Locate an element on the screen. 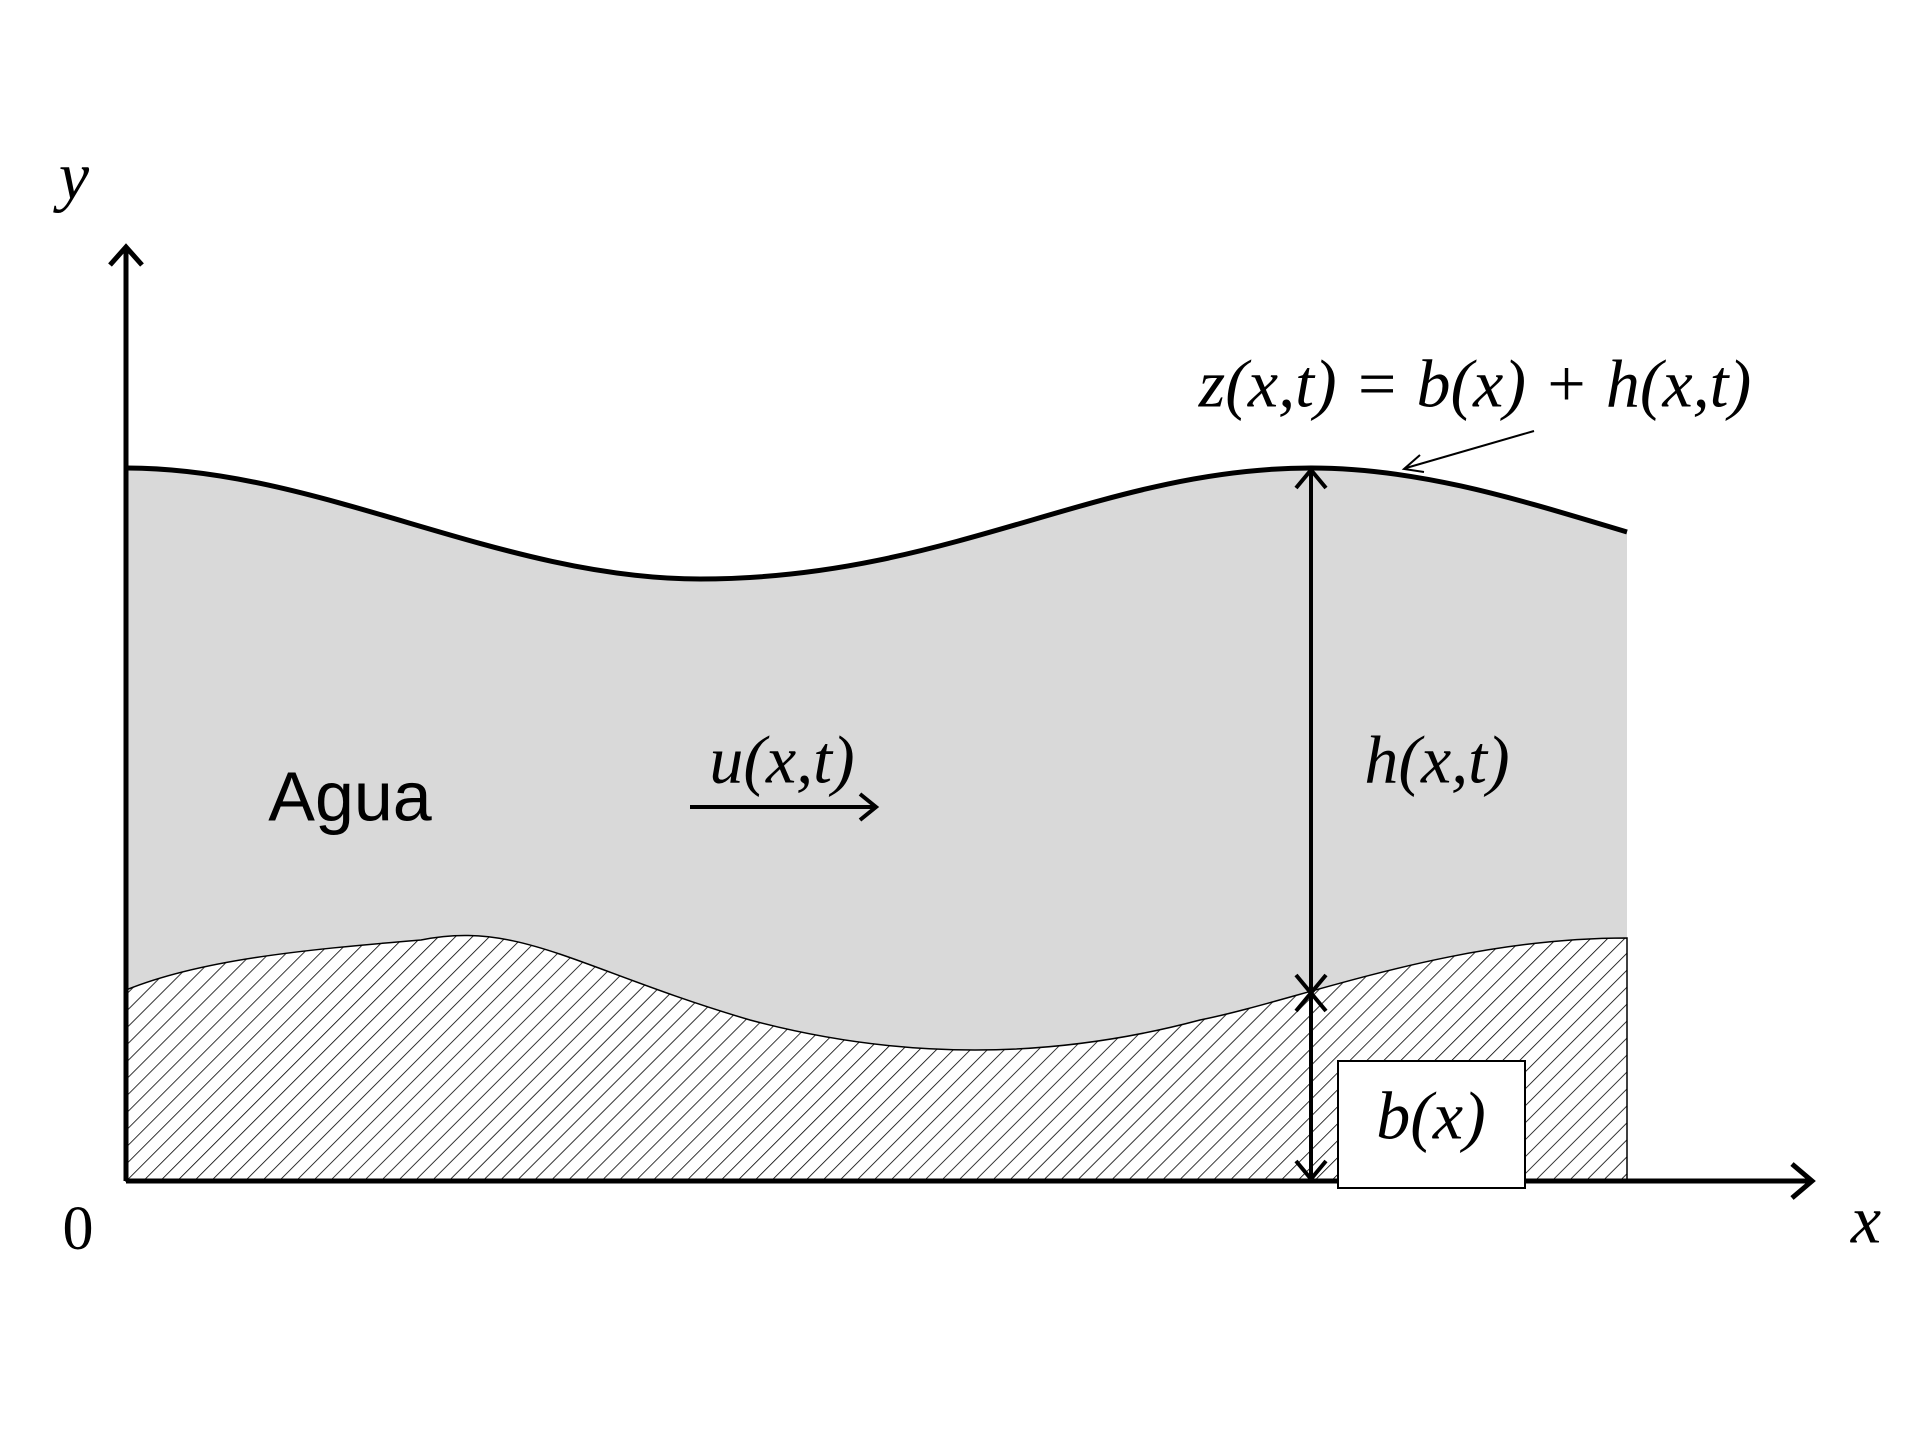 Image resolution: width=1920 pixels, height=1440 pixels. bed-label-box is located at coordinates (1431, 1124).